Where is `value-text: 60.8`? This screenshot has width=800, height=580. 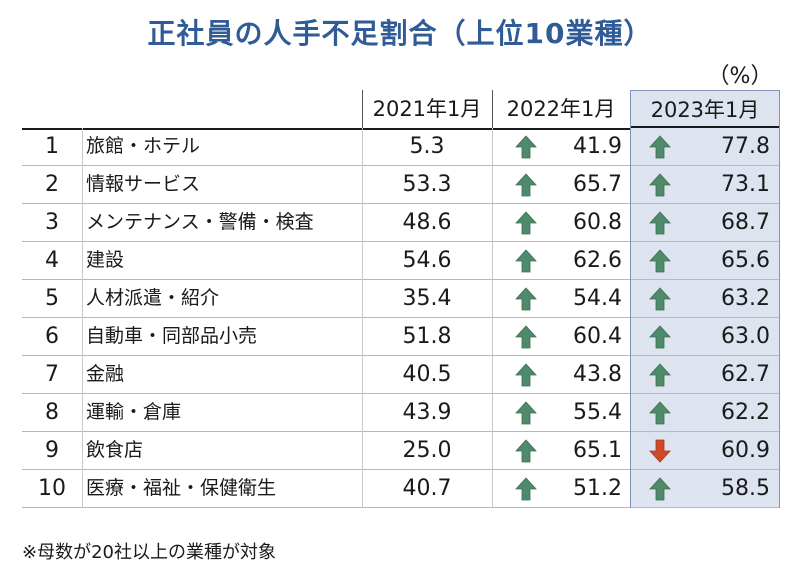
value-text: 60.8 is located at coordinates (597, 222).